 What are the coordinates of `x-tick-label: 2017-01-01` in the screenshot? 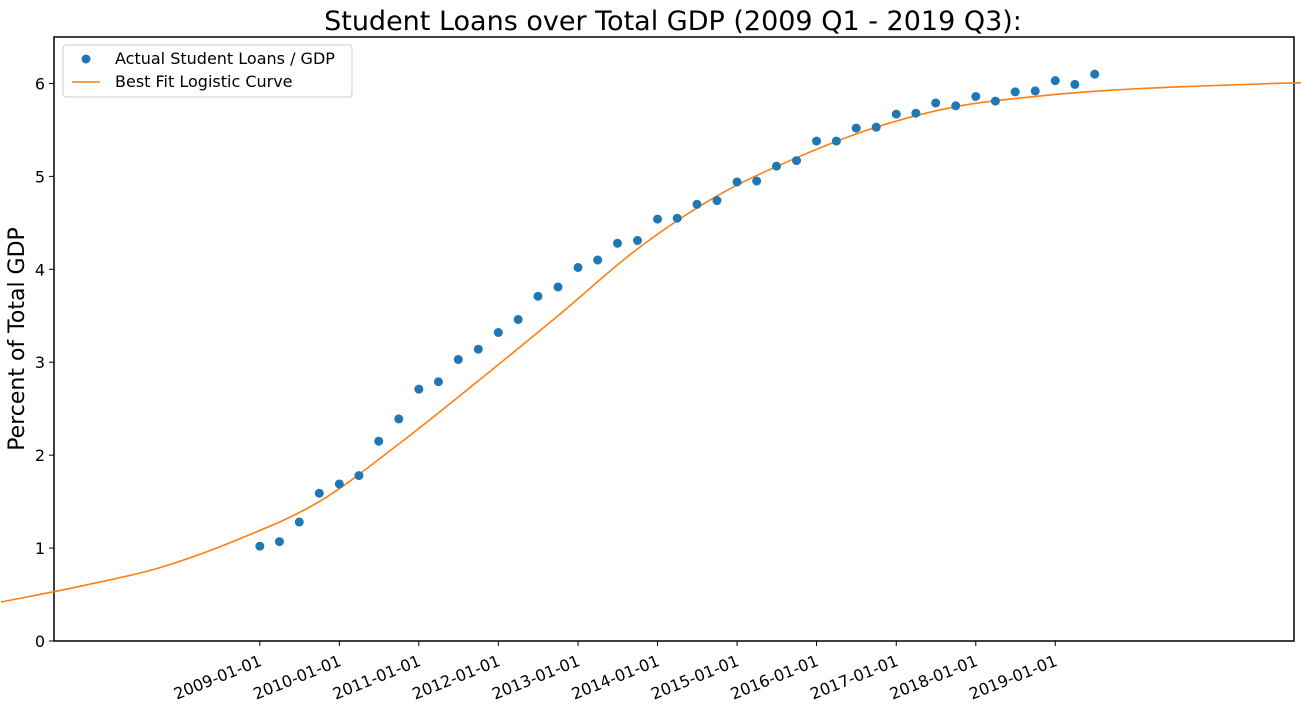 It's located at (853, 677).